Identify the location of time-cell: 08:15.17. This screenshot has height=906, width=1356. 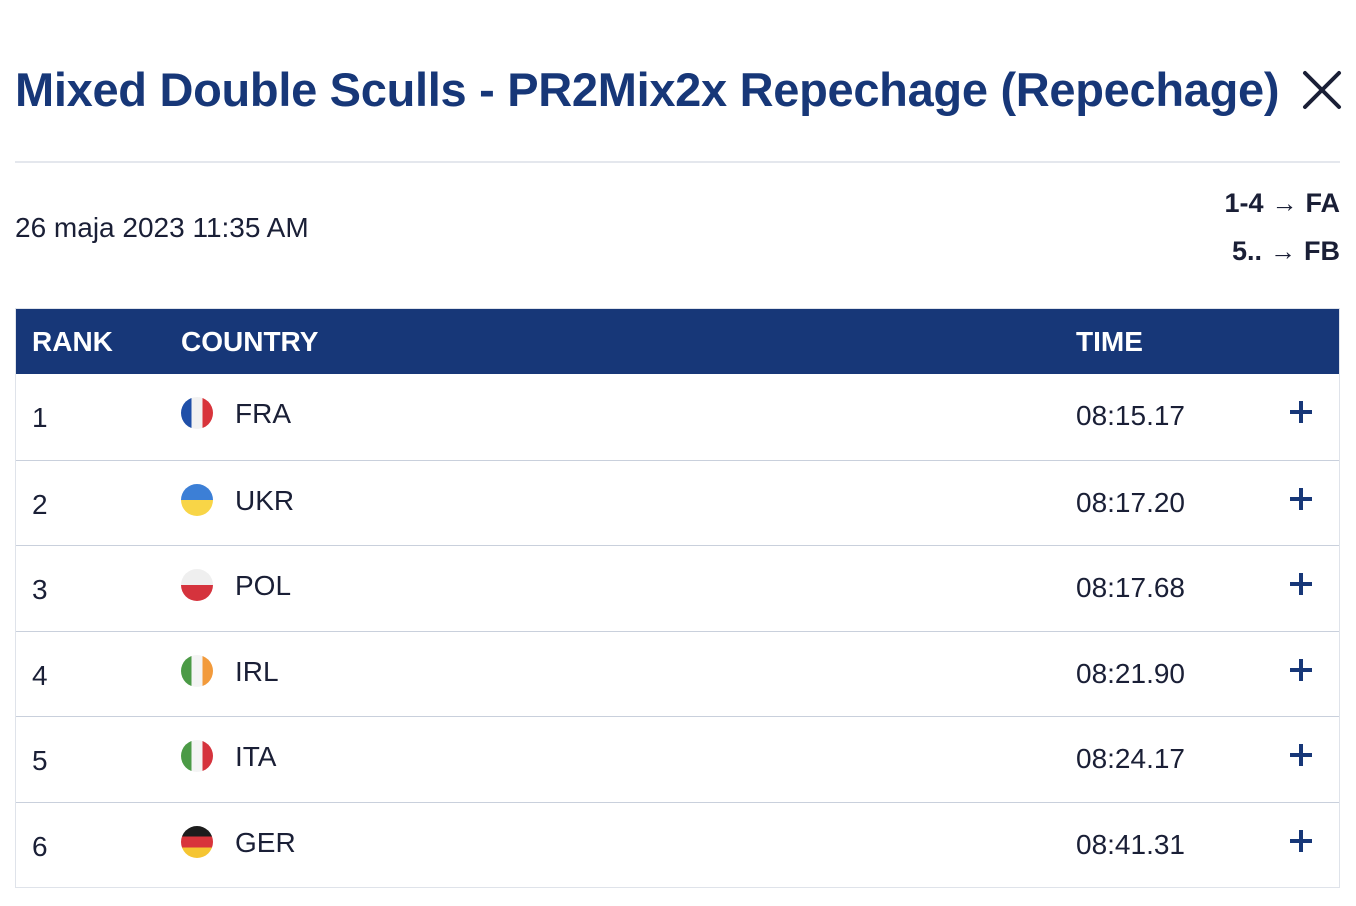
(1130, 415).